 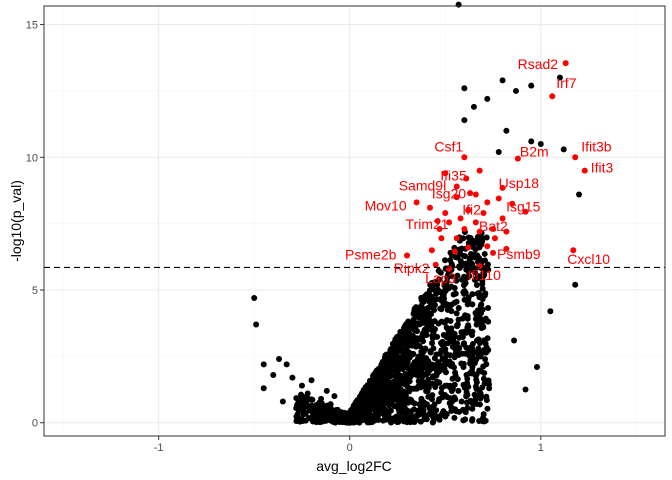 What do you see at coordinates (440, 278) in the screenshot?
I see `gene-label-lap3: Lap3` at bounding box center [440, 278].